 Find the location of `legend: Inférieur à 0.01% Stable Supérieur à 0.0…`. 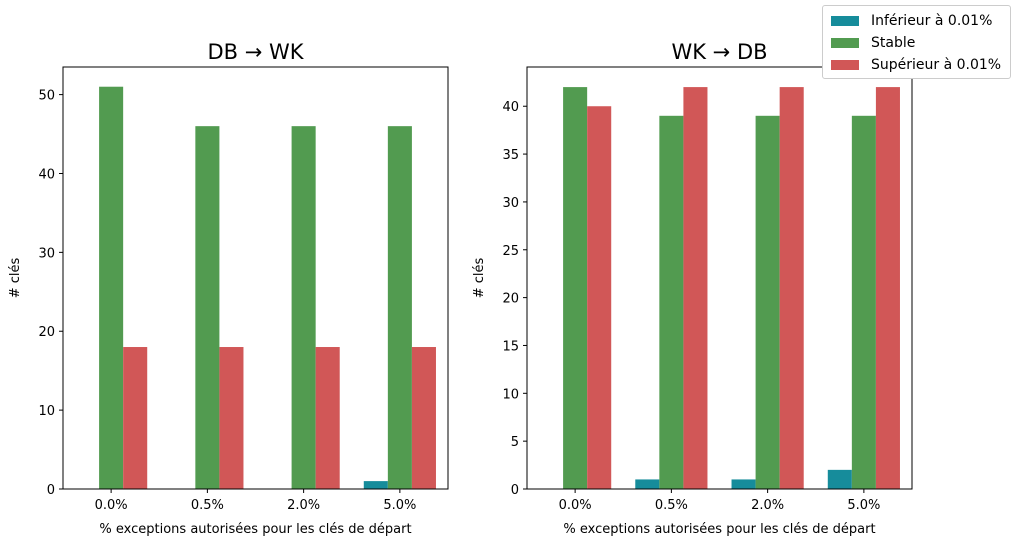

legend: Inférieur à 0.01% Stable Supérieur à 0.0… is located at coordinates (916, 42).